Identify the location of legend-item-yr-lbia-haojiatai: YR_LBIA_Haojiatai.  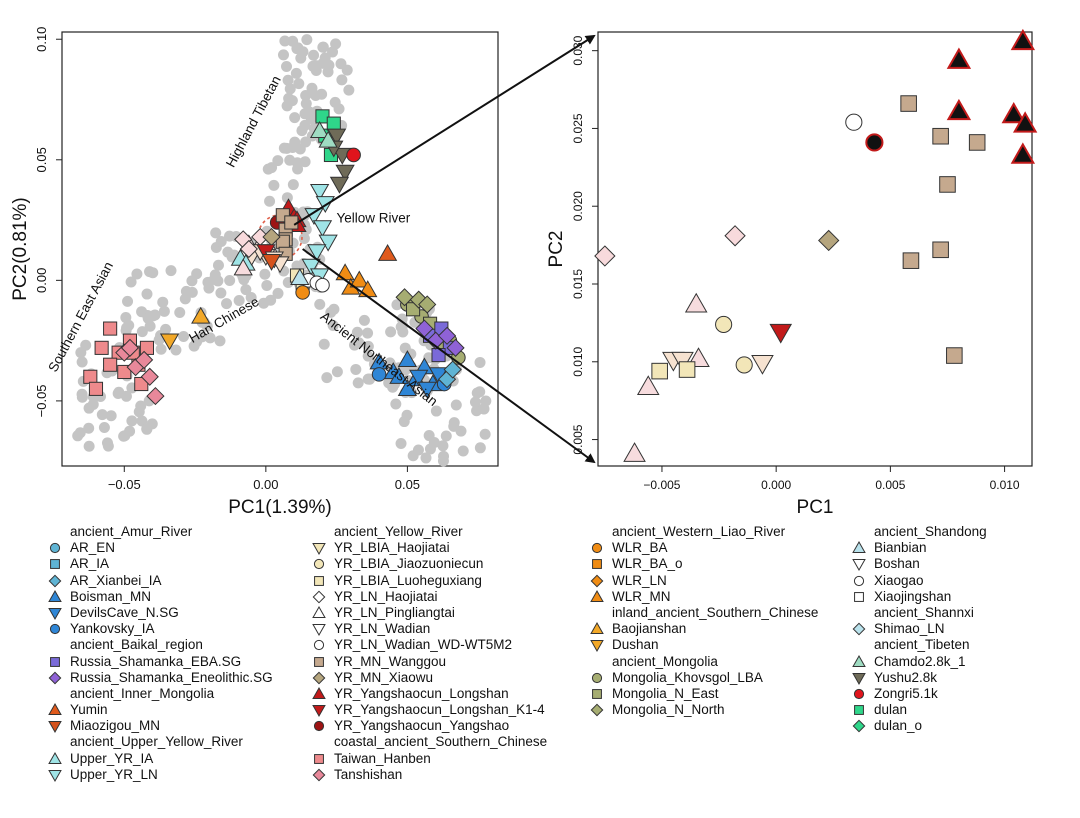
(429, 548).